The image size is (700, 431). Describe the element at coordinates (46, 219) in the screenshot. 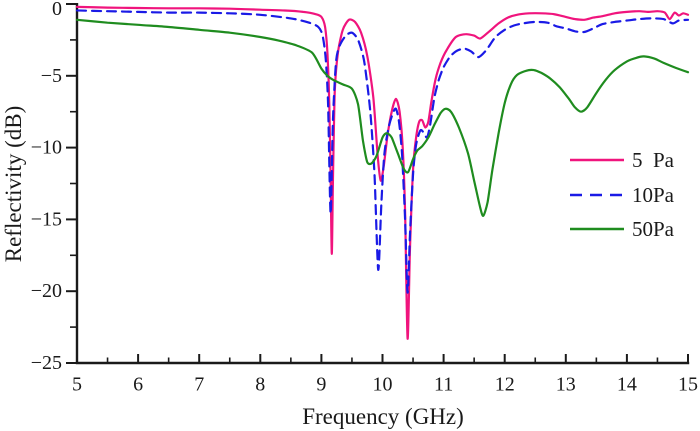

I see `y-tick-label: −15` at that location.